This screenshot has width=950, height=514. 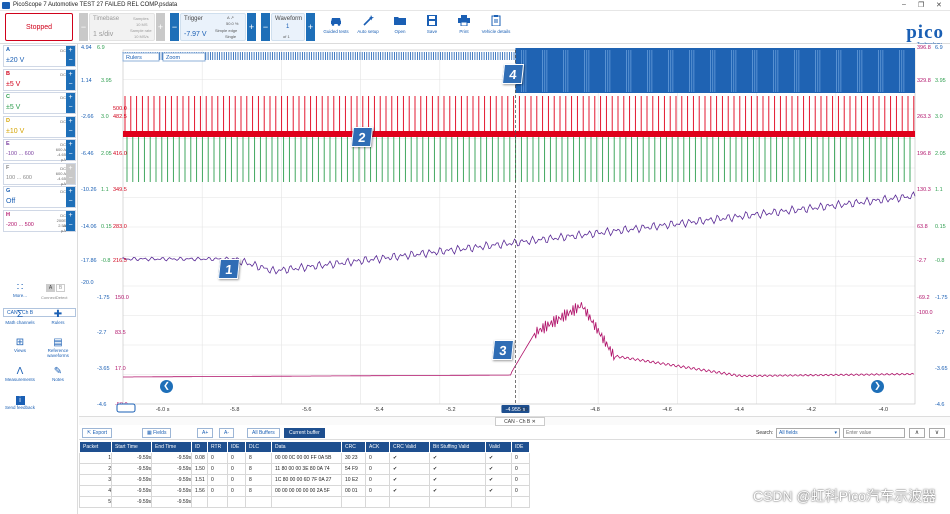 I want to click on waveform-next-button: +, so click(x=310, y=27).